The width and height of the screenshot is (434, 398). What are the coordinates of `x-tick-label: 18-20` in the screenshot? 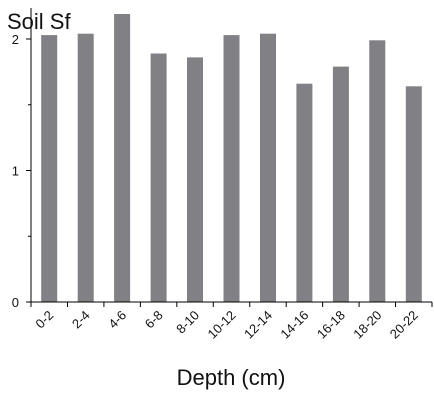 It's located at (367, 325).